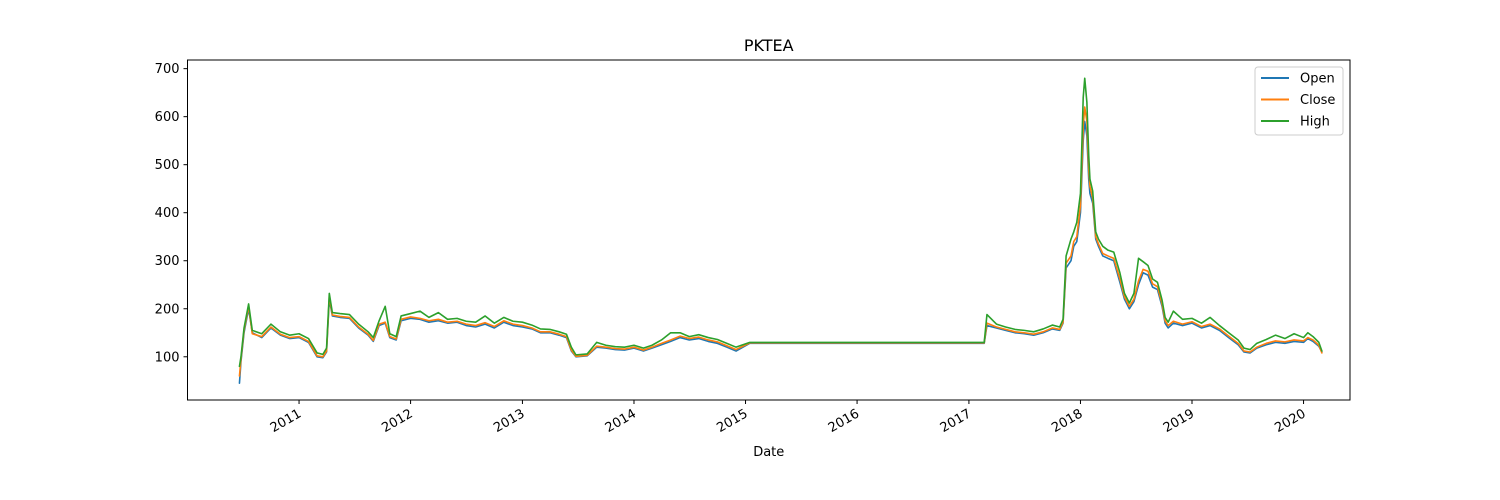  Describe the element at coordinates (167, 117) in the screenshot. I see `y-tick-label: 600` at that location.